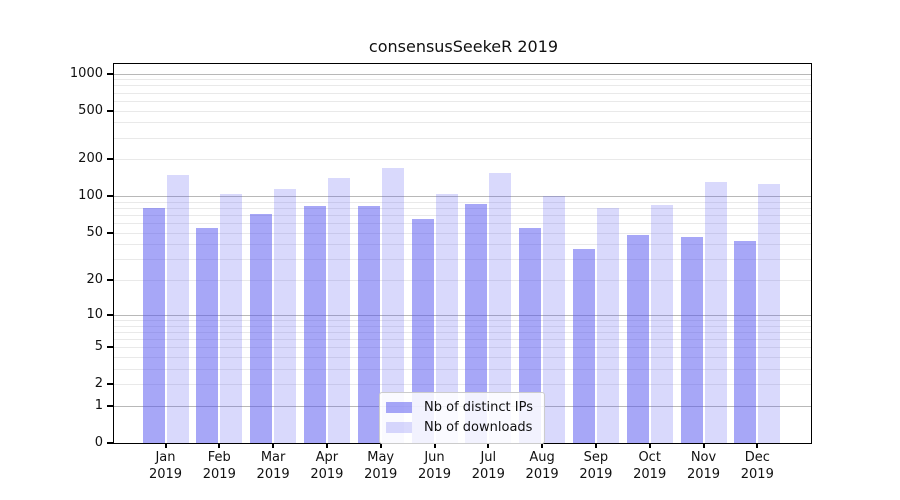 This screenshot has height=500, width=900. I want to click on legend-item-downloads: Nb of downloads, so click(459, 427).